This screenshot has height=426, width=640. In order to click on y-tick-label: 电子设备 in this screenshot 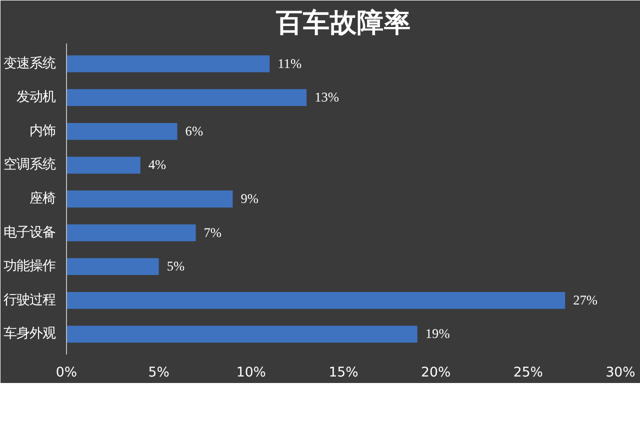, I will do `click(30, 232)`.